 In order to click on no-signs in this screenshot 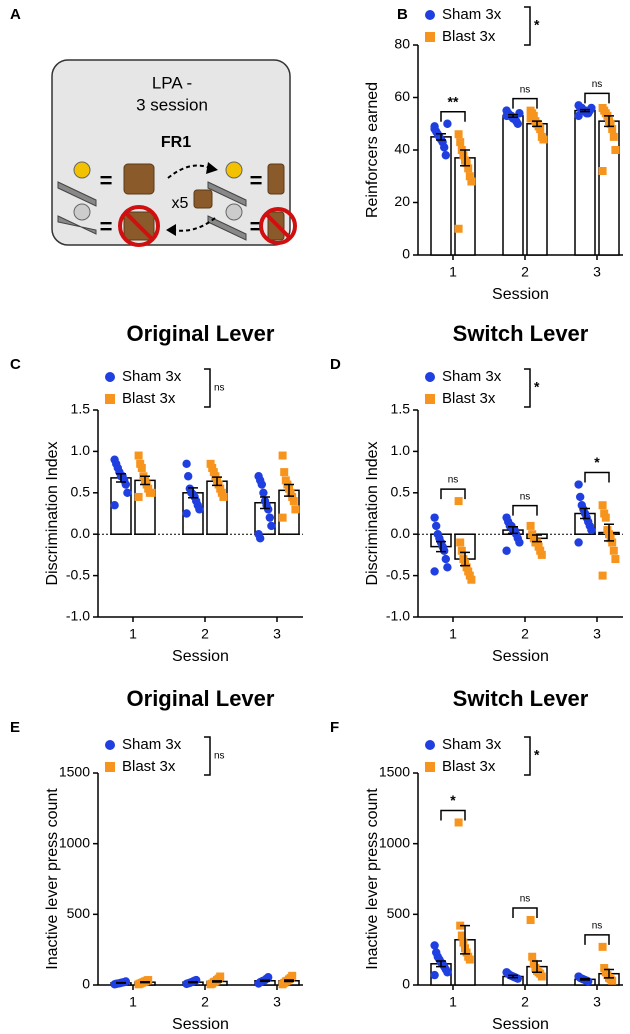, I will do `click(207, 226)`.